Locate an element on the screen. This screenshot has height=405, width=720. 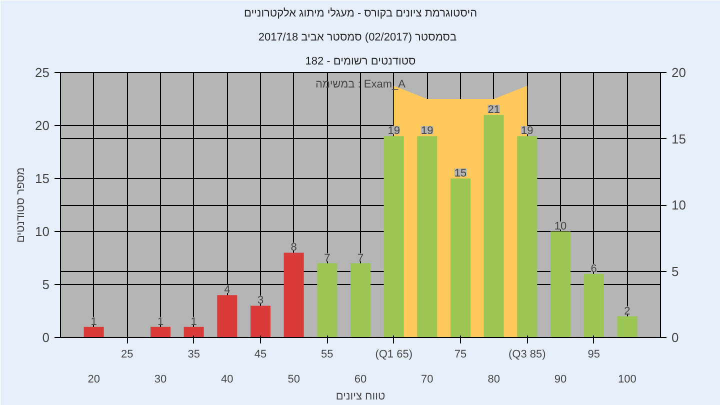
data-label: 4 is located at coordinates (227, 290).